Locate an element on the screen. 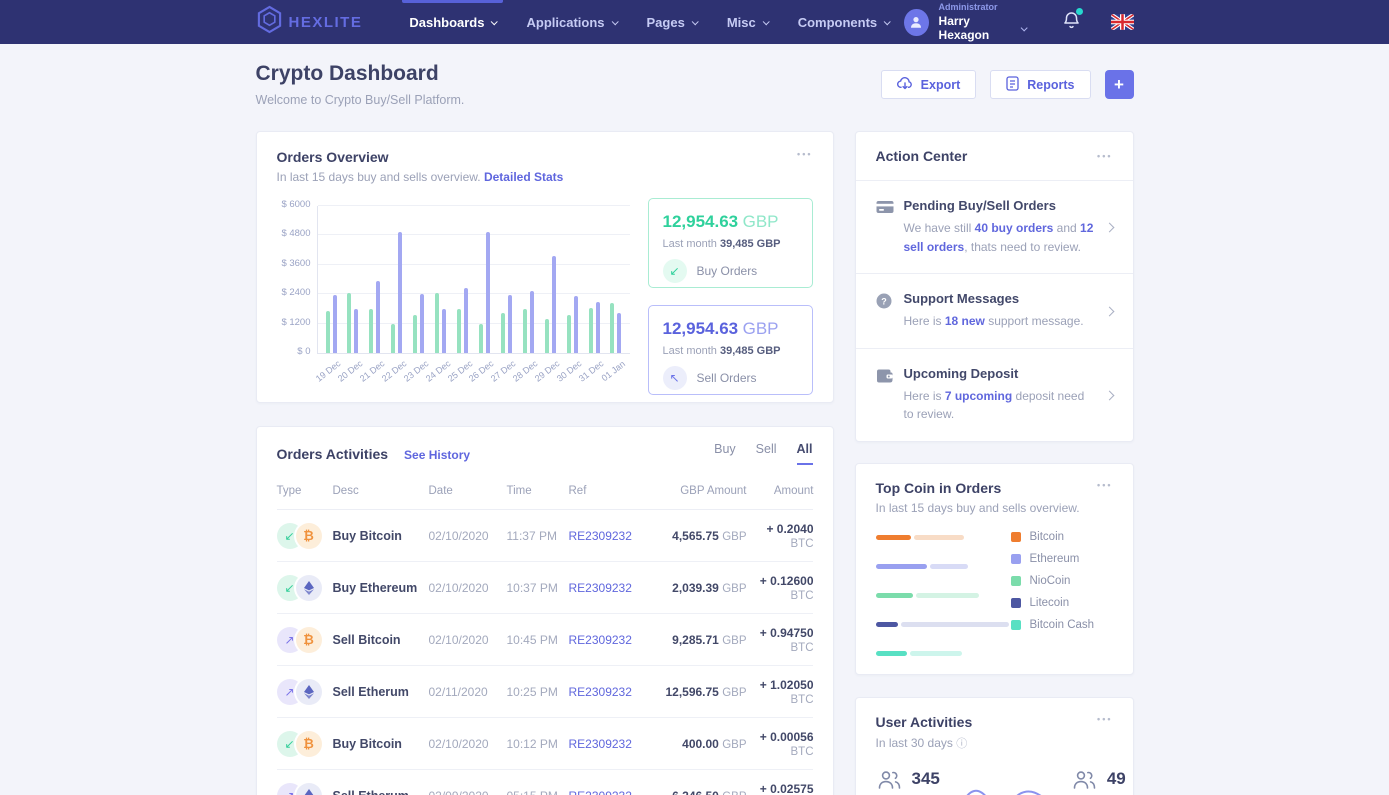 Image resolution: width=1389 pixels, height=795 pixels. desc-part: 12 sell orders is located at coordinates (998, 237).